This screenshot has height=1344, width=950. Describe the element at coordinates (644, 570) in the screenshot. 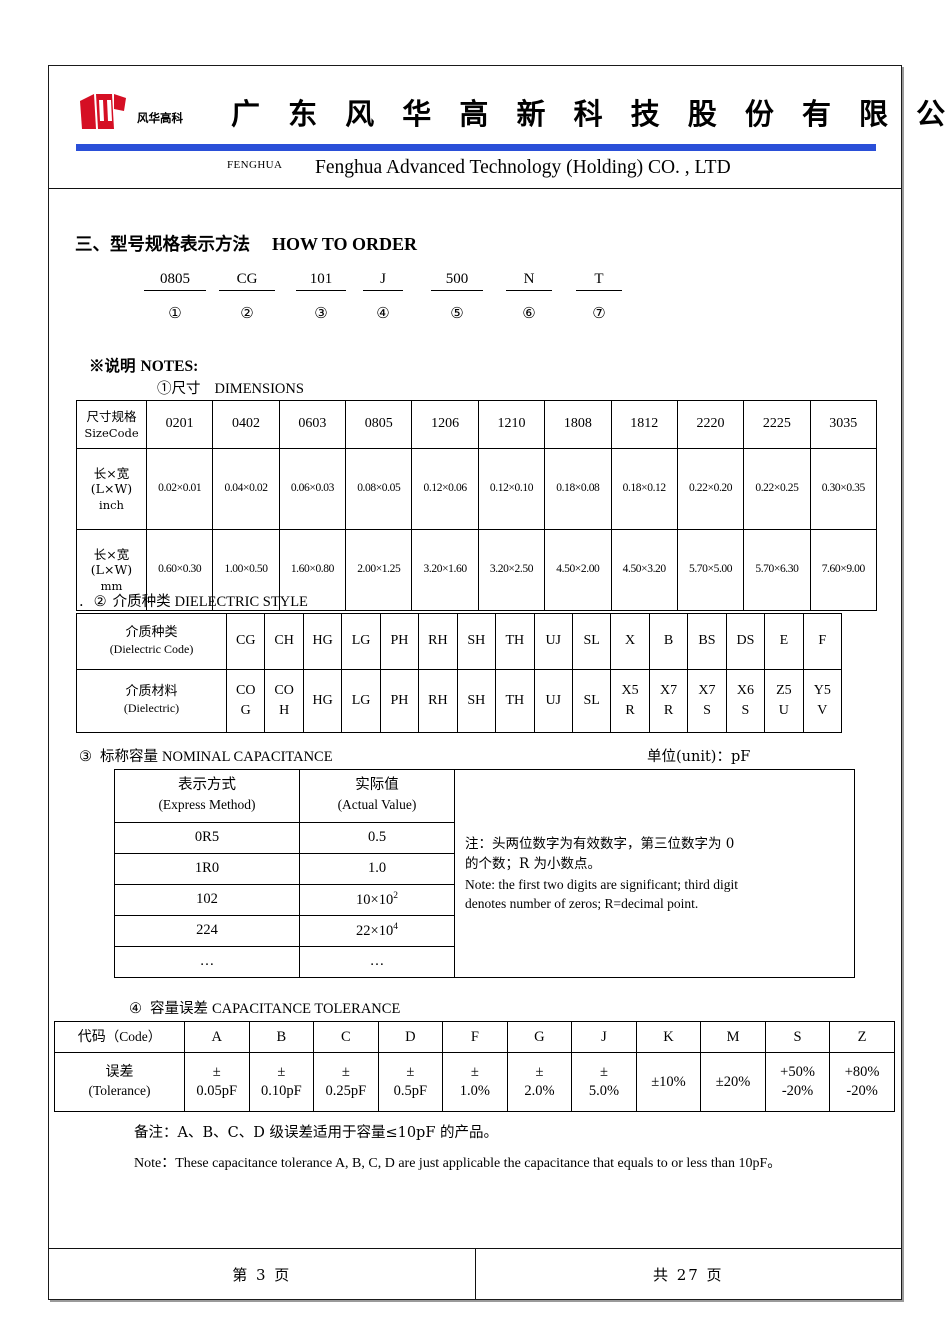

I see `dimensions-mm-value: 4.50×3.20` at that location.